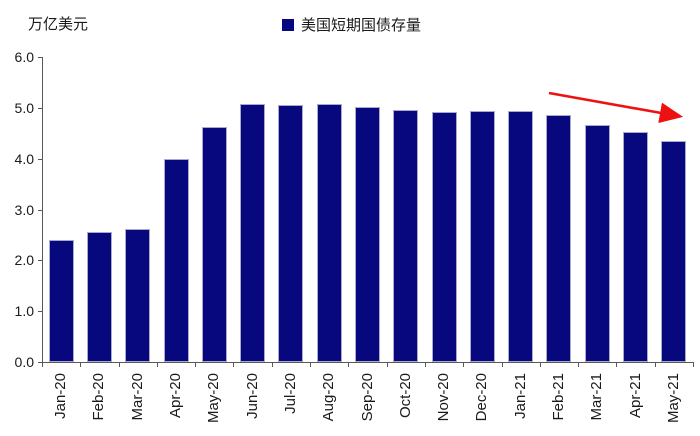  What do you see at coordinates (24, 362) in the screenshot?
I see `y-axis-label: 0.0` at bounding box center [24, 362].